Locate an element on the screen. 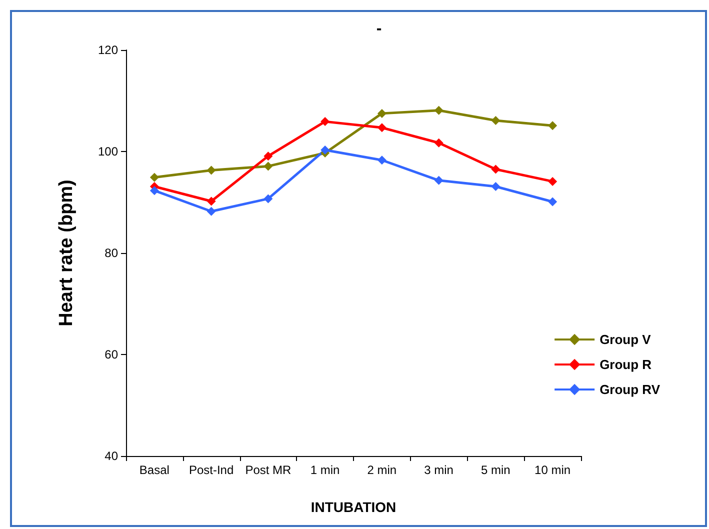 Image resolution: width=709 pixels, height=529 pixels. y-axis-title: Heart rate (bpm) is located at coordinates (66, 253).